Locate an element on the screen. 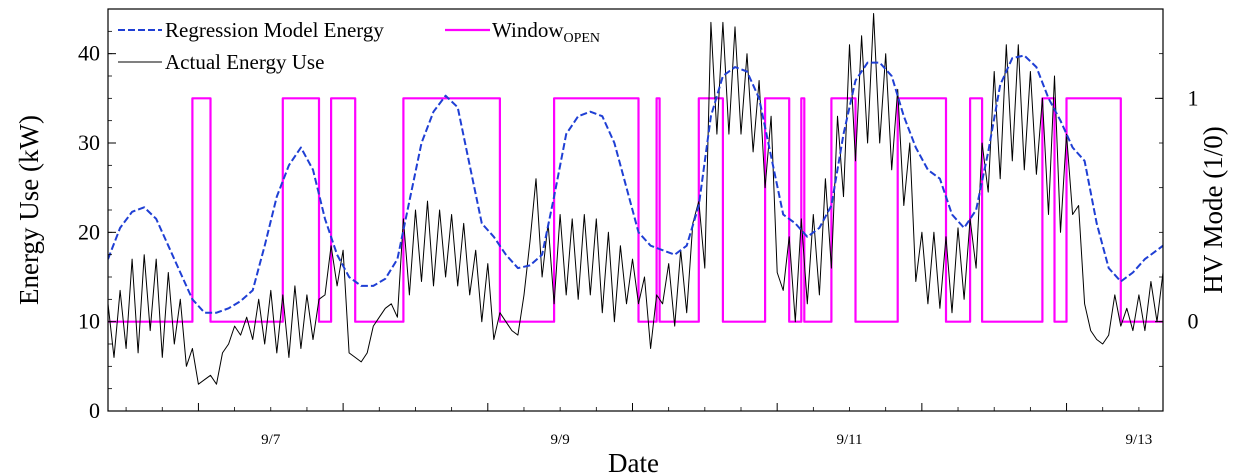  y-axis-title: Energy Use (kW) is located at coordinates (29, 210).